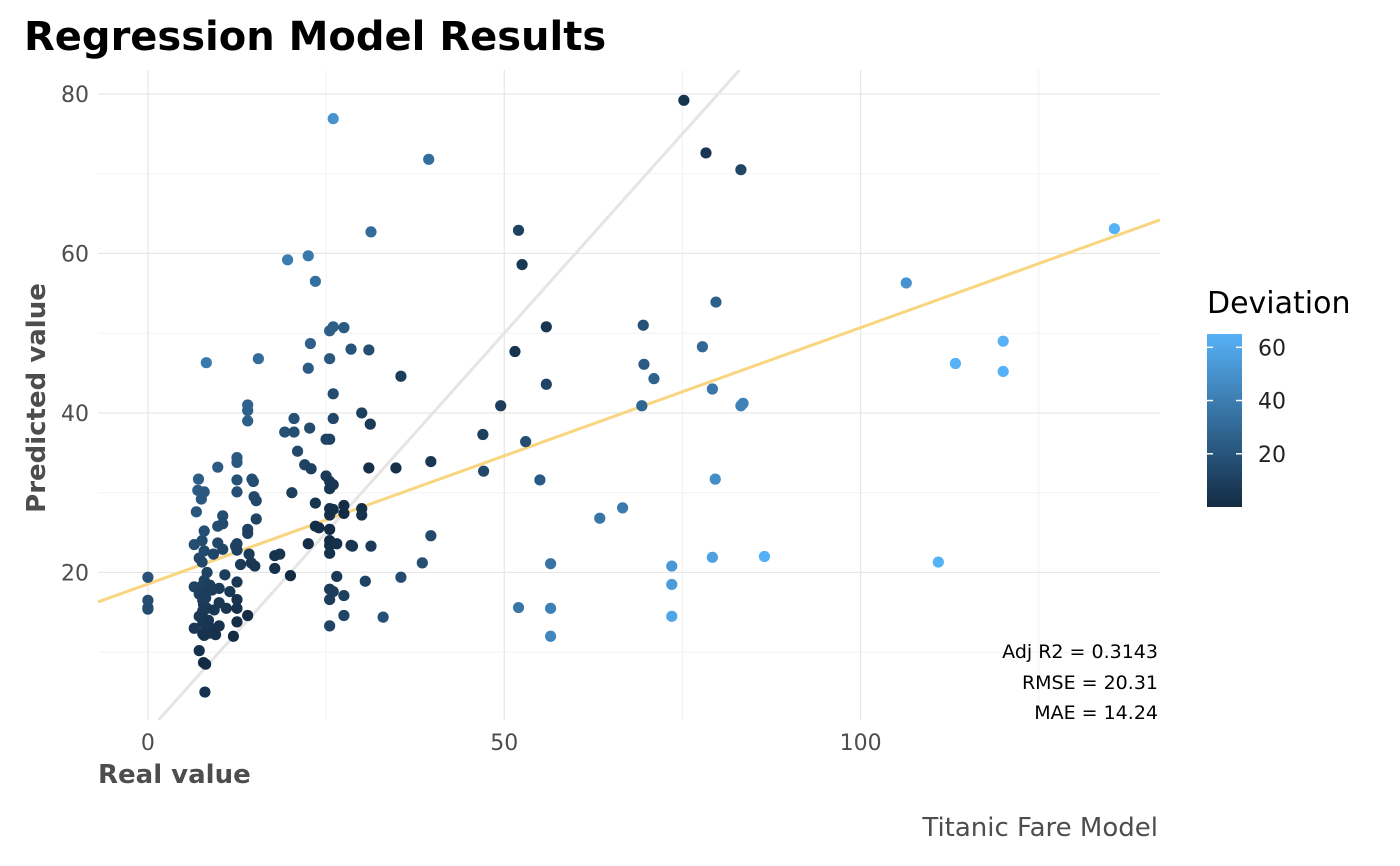 The width and height of the screenshot is (1400, 866). What do you see at coordinates (861, 743) in the screenshot?
I see `x-tick-label: 100` at bounding box center [861, 743].